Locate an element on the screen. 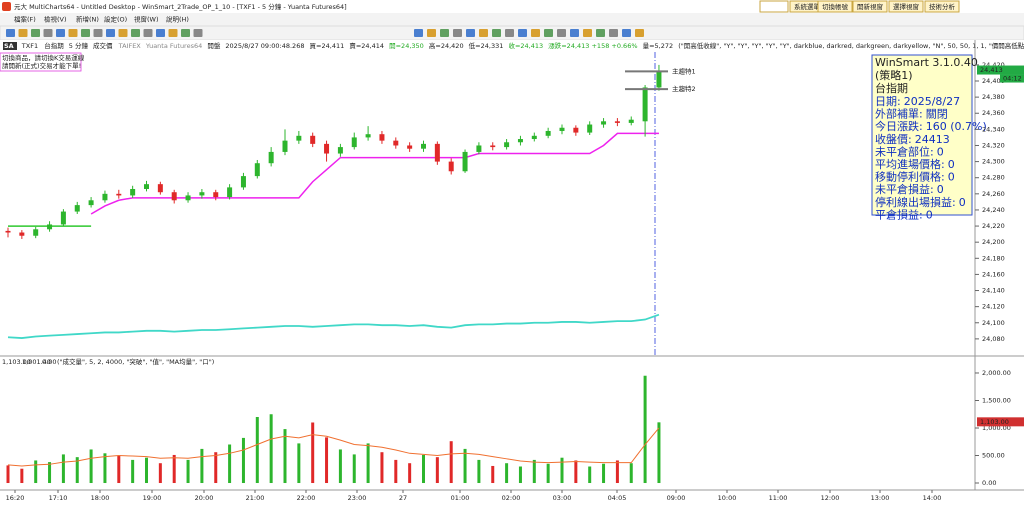  menu-item: 新增(N) is located at coordinates (87, 19).